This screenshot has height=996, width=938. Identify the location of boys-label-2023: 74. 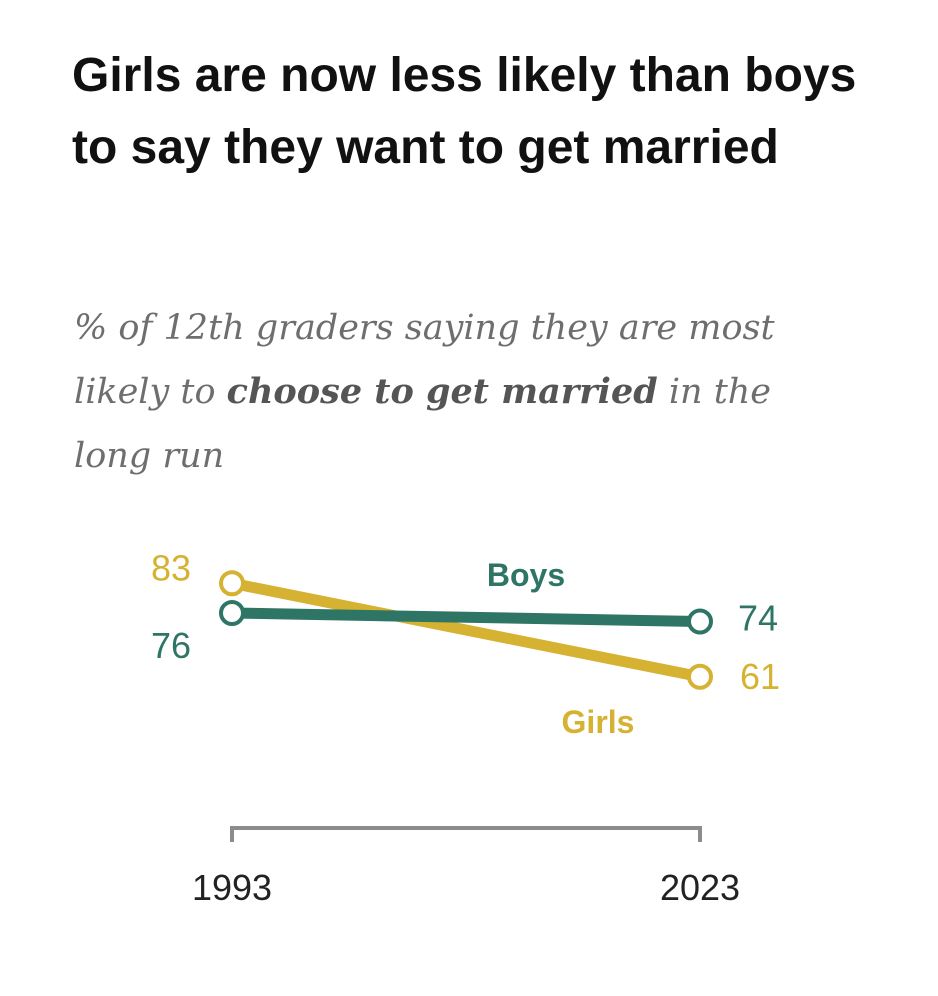
(758, 618).